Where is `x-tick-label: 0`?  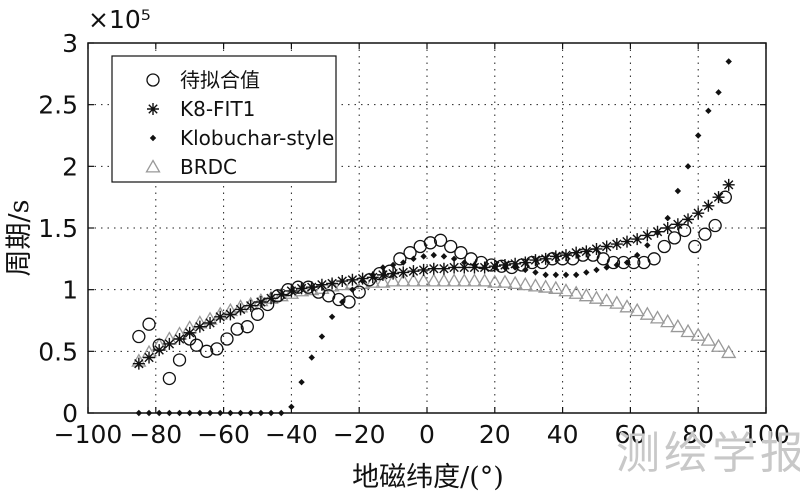
x-tick-label: 0 is located at coordinates (427, 434).